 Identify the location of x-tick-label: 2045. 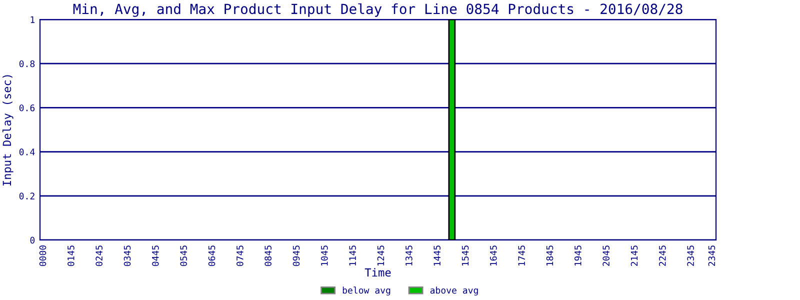
(606, 256).